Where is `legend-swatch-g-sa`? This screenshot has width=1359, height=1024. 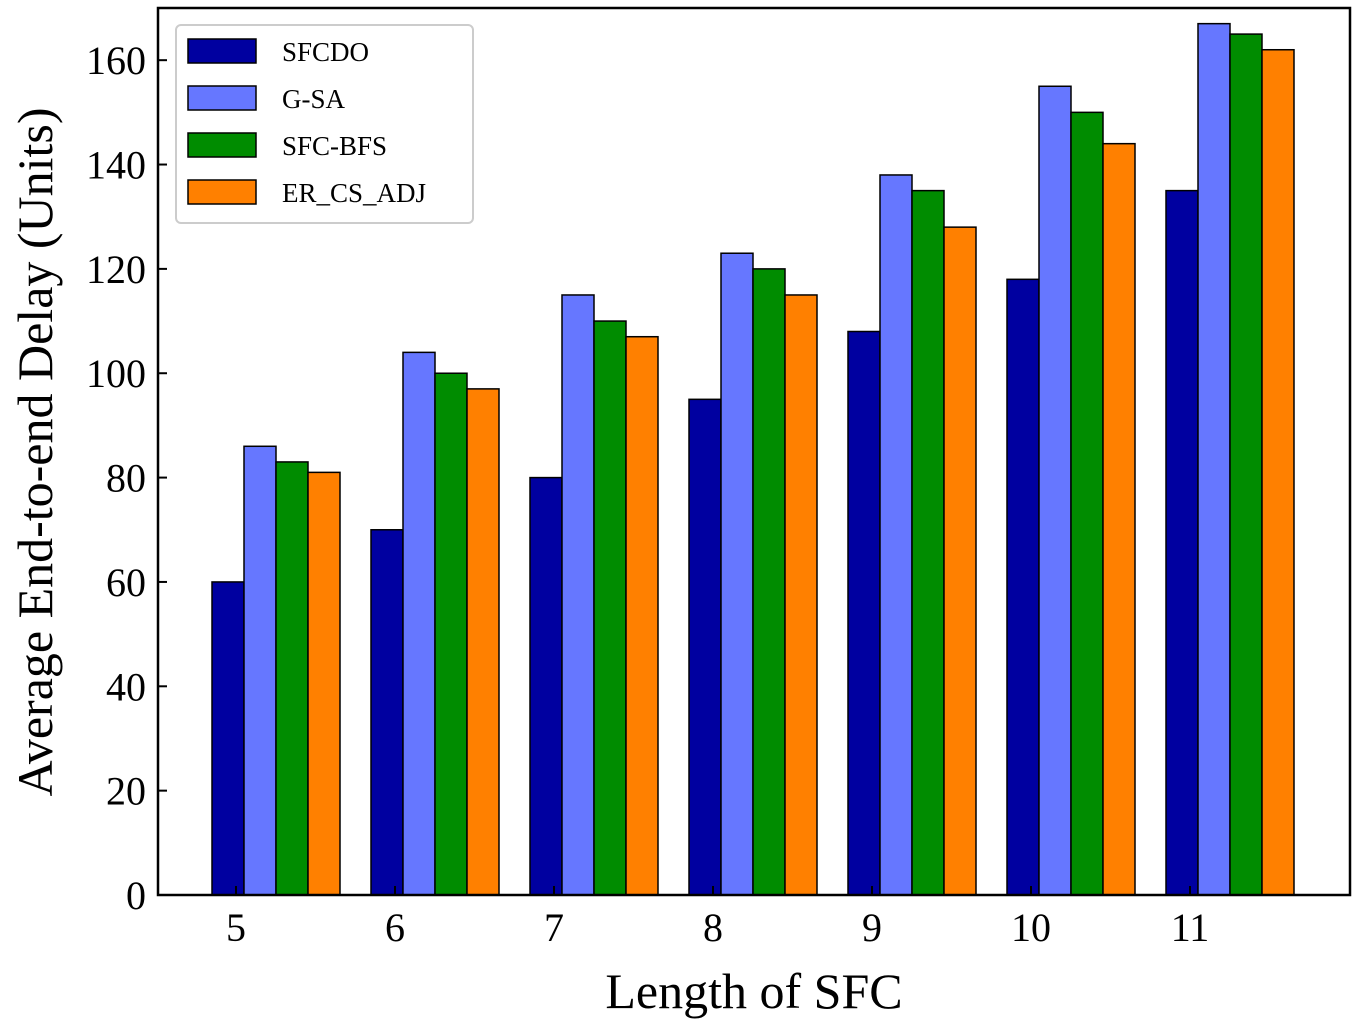 legend-swatch-g-sa is located at coordinates (222, 98).